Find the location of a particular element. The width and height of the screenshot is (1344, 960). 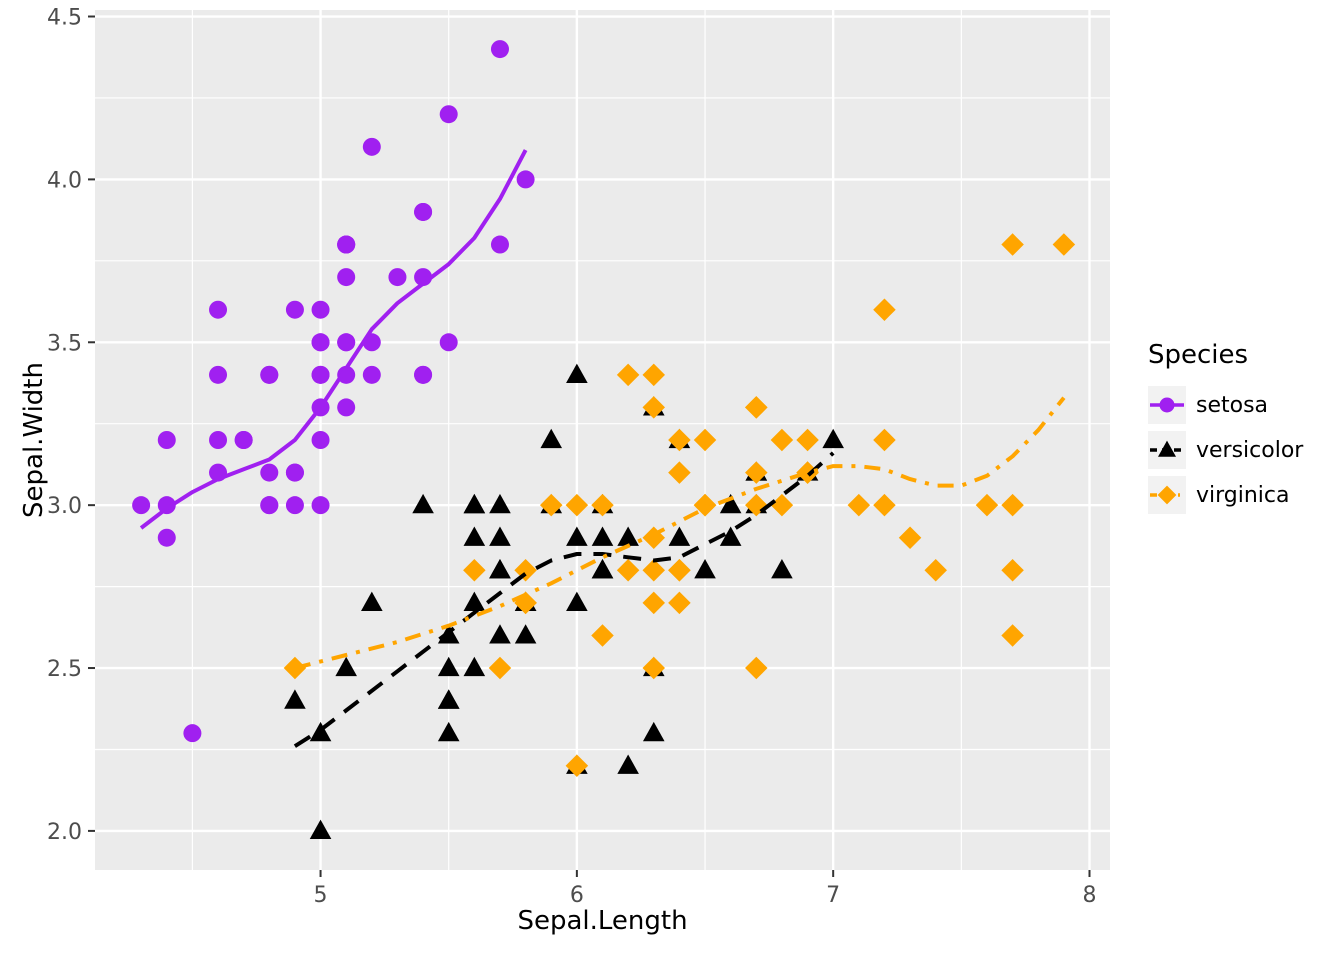

y-tick-label: 4.0 is located at coordinates (64, 180).